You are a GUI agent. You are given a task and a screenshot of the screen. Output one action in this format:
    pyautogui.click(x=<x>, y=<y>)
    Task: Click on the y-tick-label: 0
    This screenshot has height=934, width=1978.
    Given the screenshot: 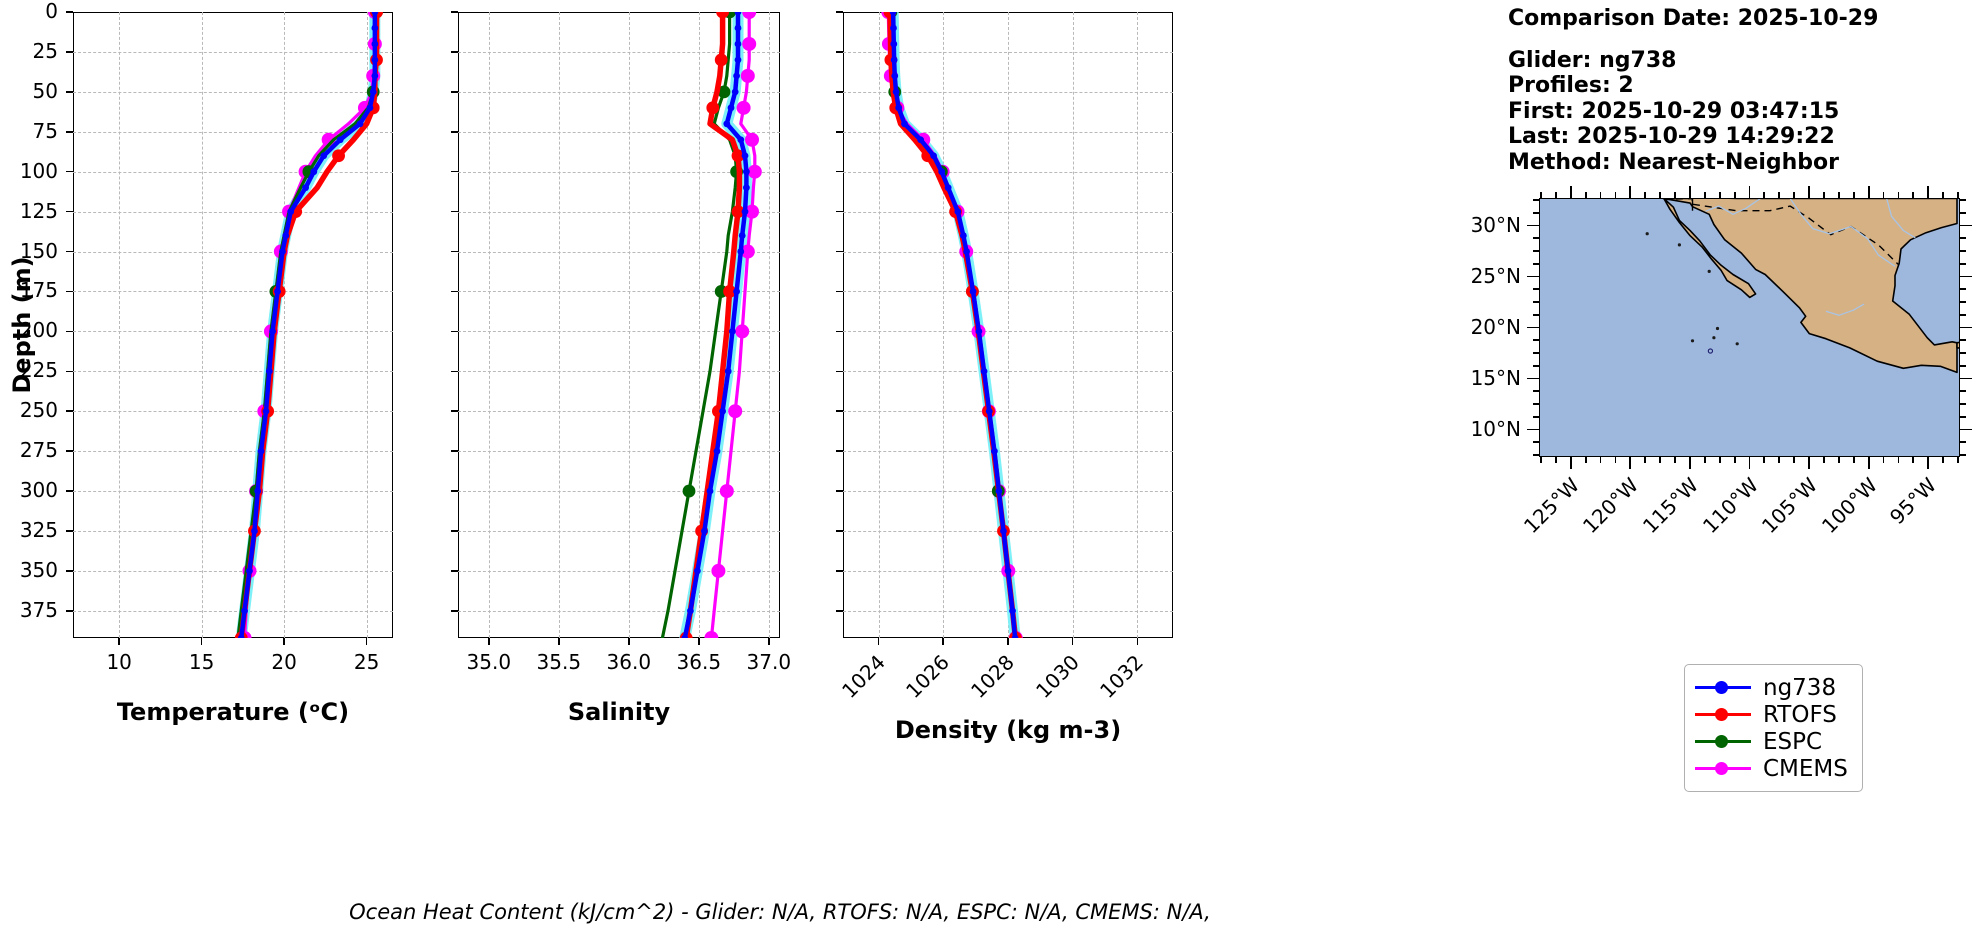 What is the action you would take?
    pyautogui.click(x=51, y=11)
    